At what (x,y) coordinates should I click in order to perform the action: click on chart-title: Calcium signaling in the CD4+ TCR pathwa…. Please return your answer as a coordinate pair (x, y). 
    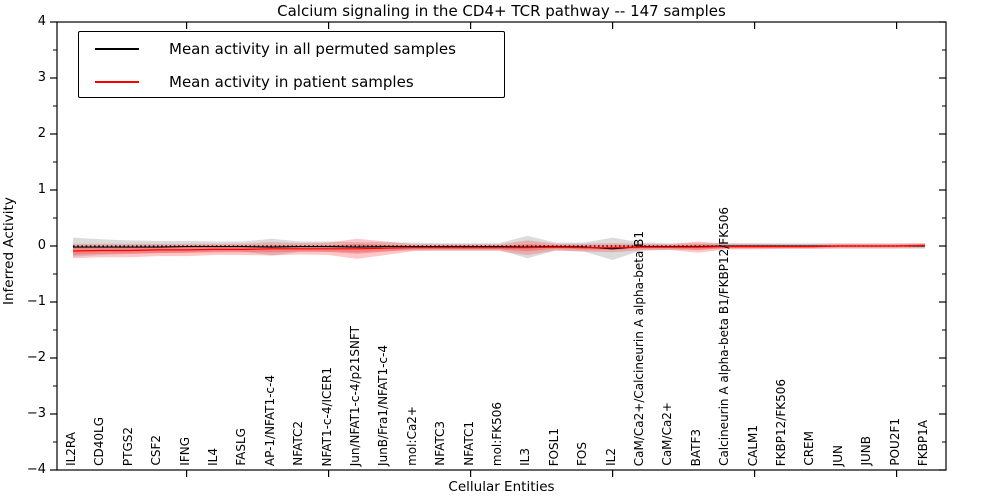
    Looking at the image, I should click on (501, 11).